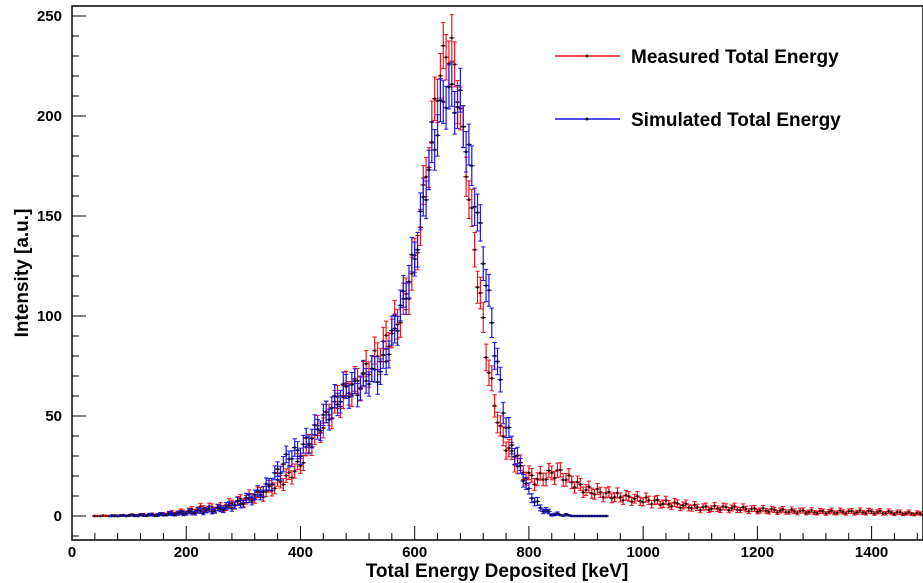 This screenshot has width=923, height=583. Describe the element at coordinates (757, 552) in the screenshot. I see `x-tick-label: 1200` at that location.